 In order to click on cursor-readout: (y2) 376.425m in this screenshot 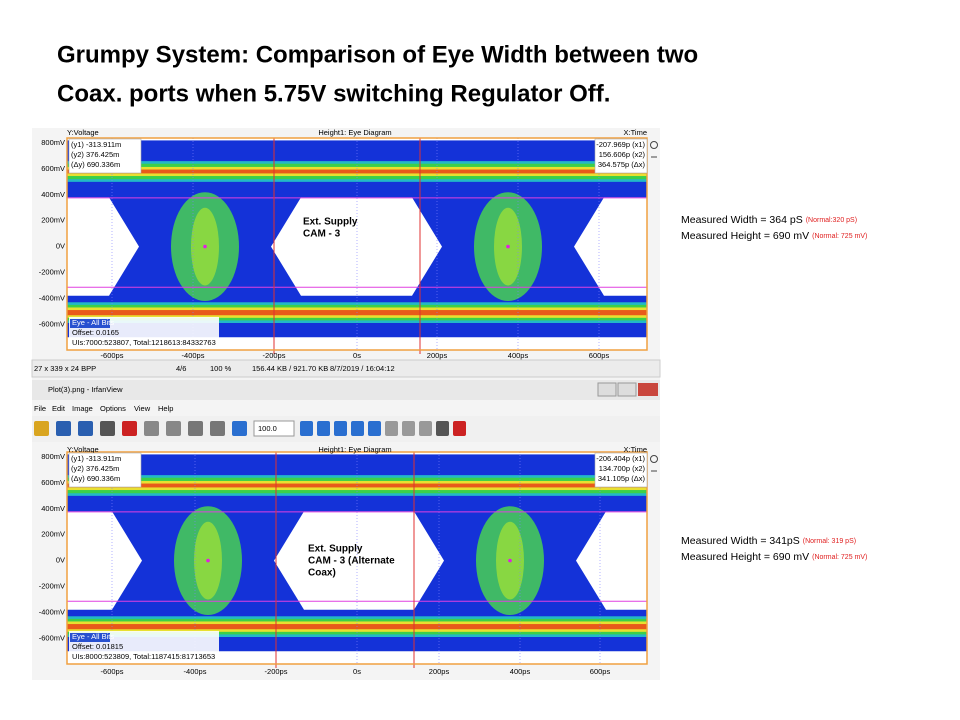, I will do `click(95, 154)`.